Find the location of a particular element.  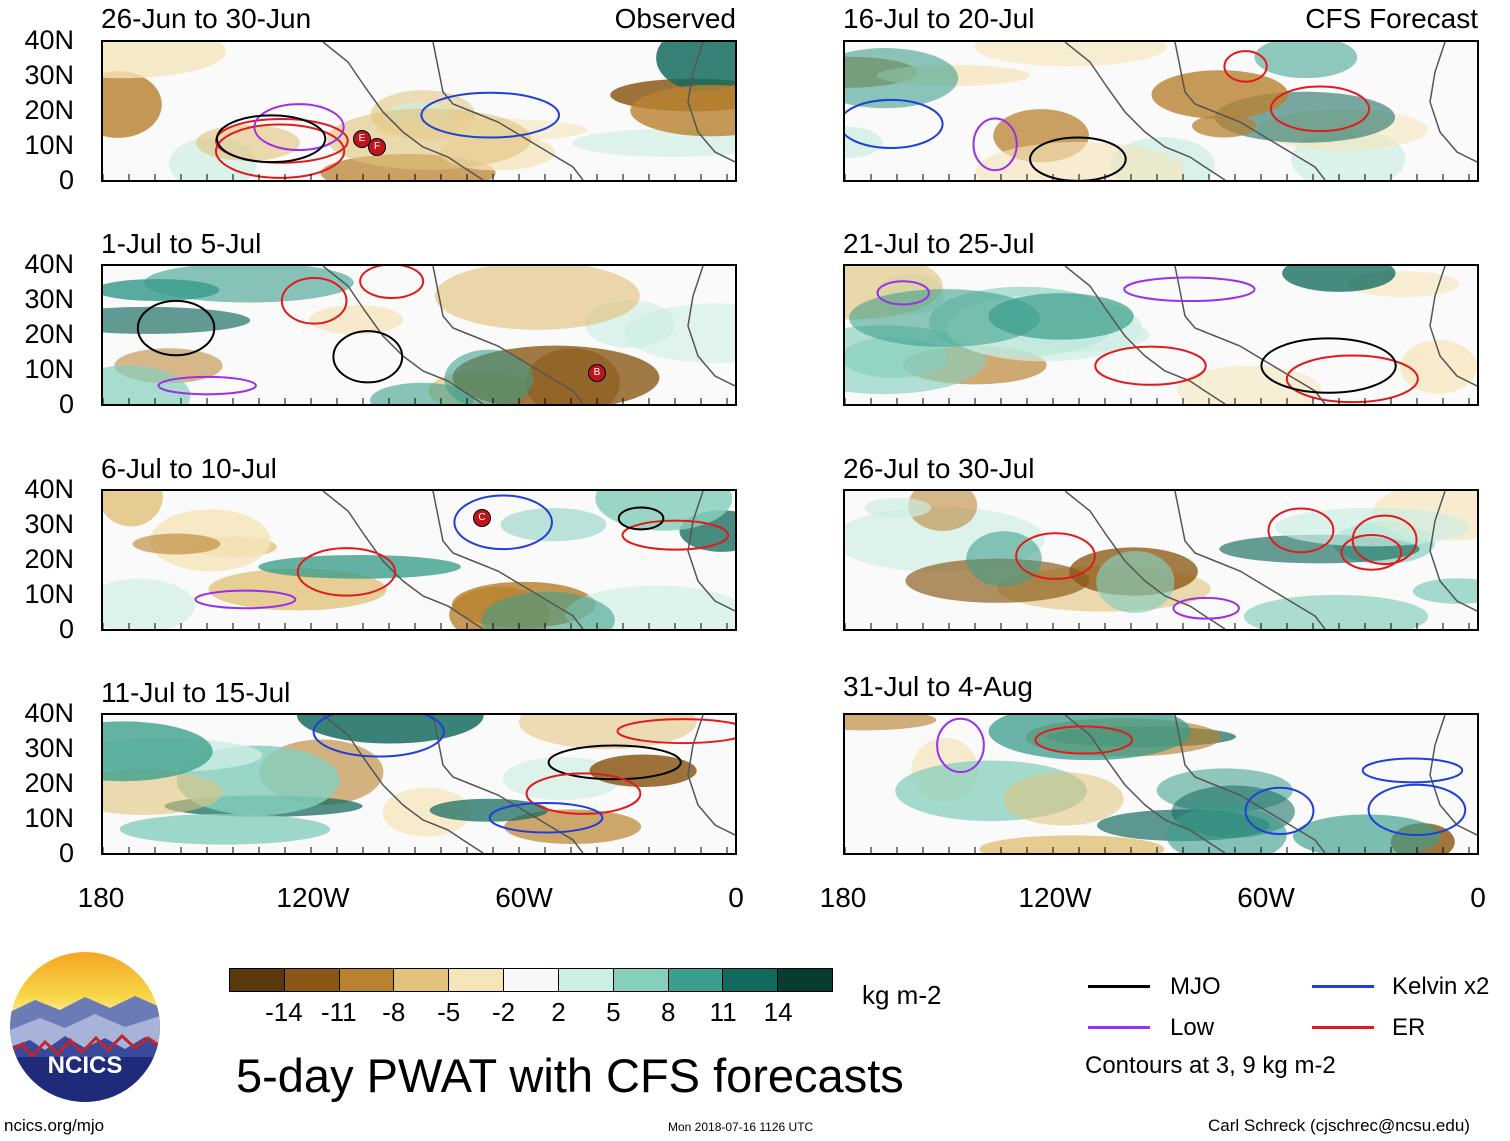

colorbar-tick-label: -2 is located at coordinates (503, 1012).